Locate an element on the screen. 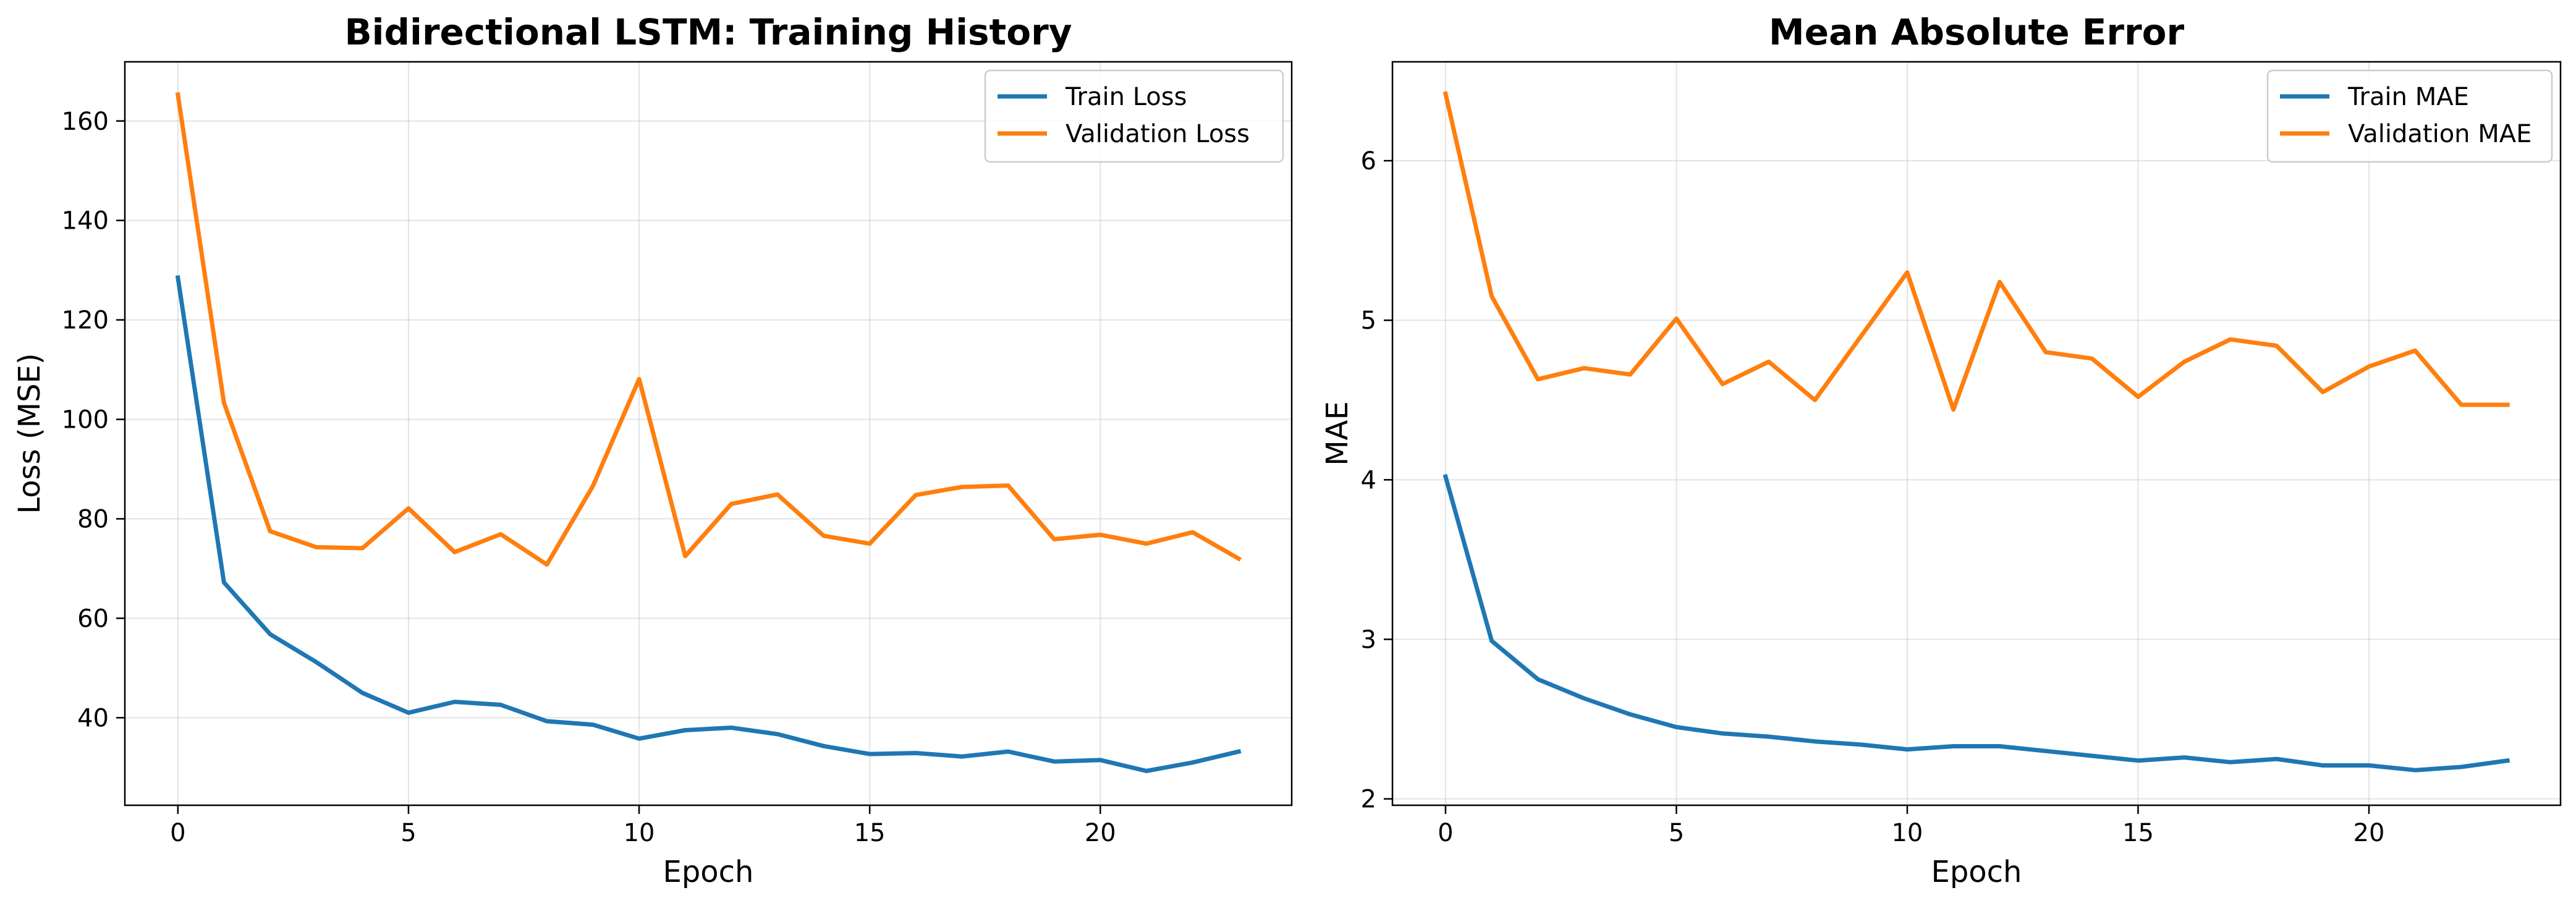  loss-y-tick-label: 140 is located at coordinates (85, 221).